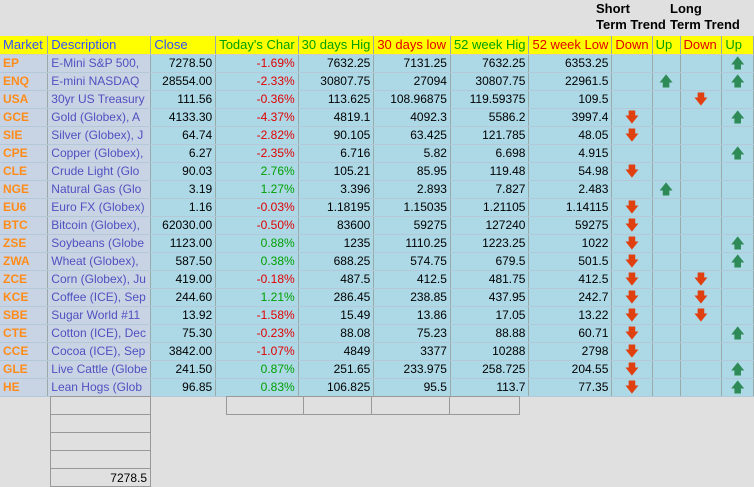  What do you see at coordinates (412, 63) in the screenshot?
I see `low-30-cell: 7131.25` at bounding box center [412, 63].